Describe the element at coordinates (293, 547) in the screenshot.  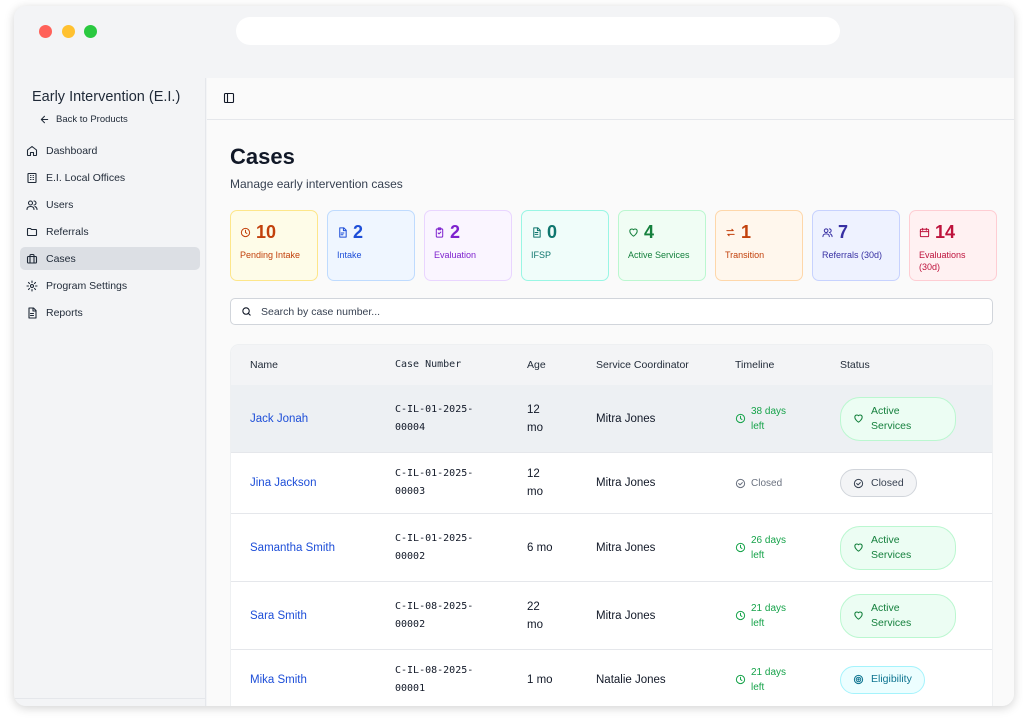
I see `case-name-link: Samantha Smith` at that location.